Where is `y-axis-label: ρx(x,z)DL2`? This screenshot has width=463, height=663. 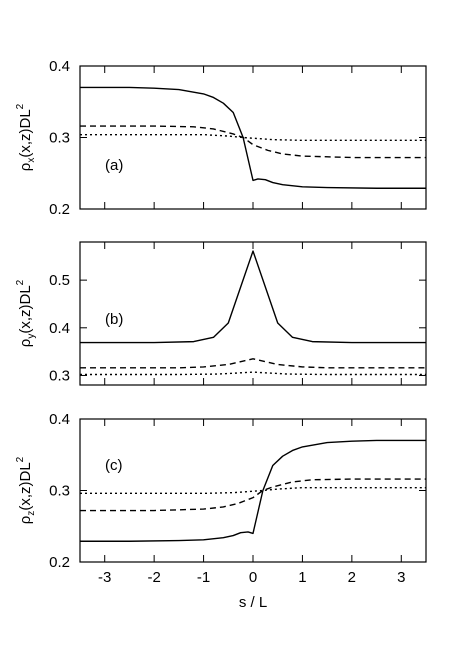
y-axis-label: ρx(x,z)DL2 is located at coordinates (26, 137).